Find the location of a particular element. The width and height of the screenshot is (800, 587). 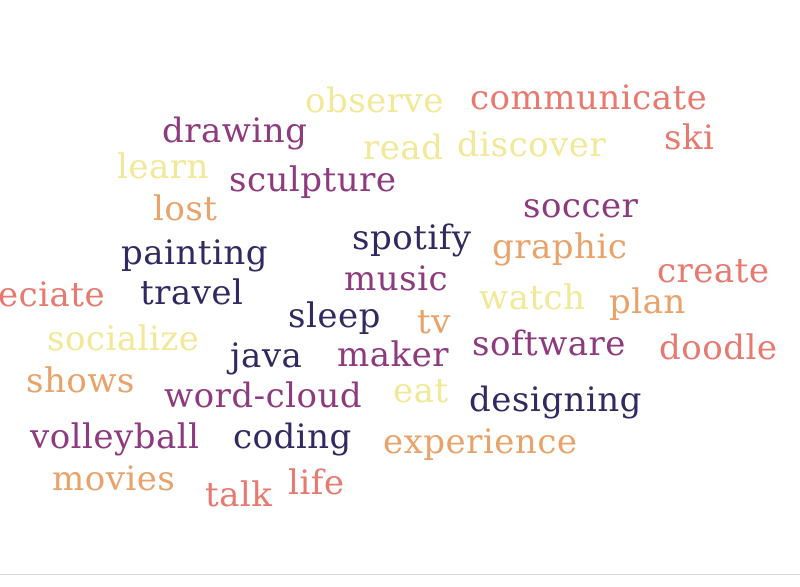

word-doodle: doodle is located at coordinates (718, 348).